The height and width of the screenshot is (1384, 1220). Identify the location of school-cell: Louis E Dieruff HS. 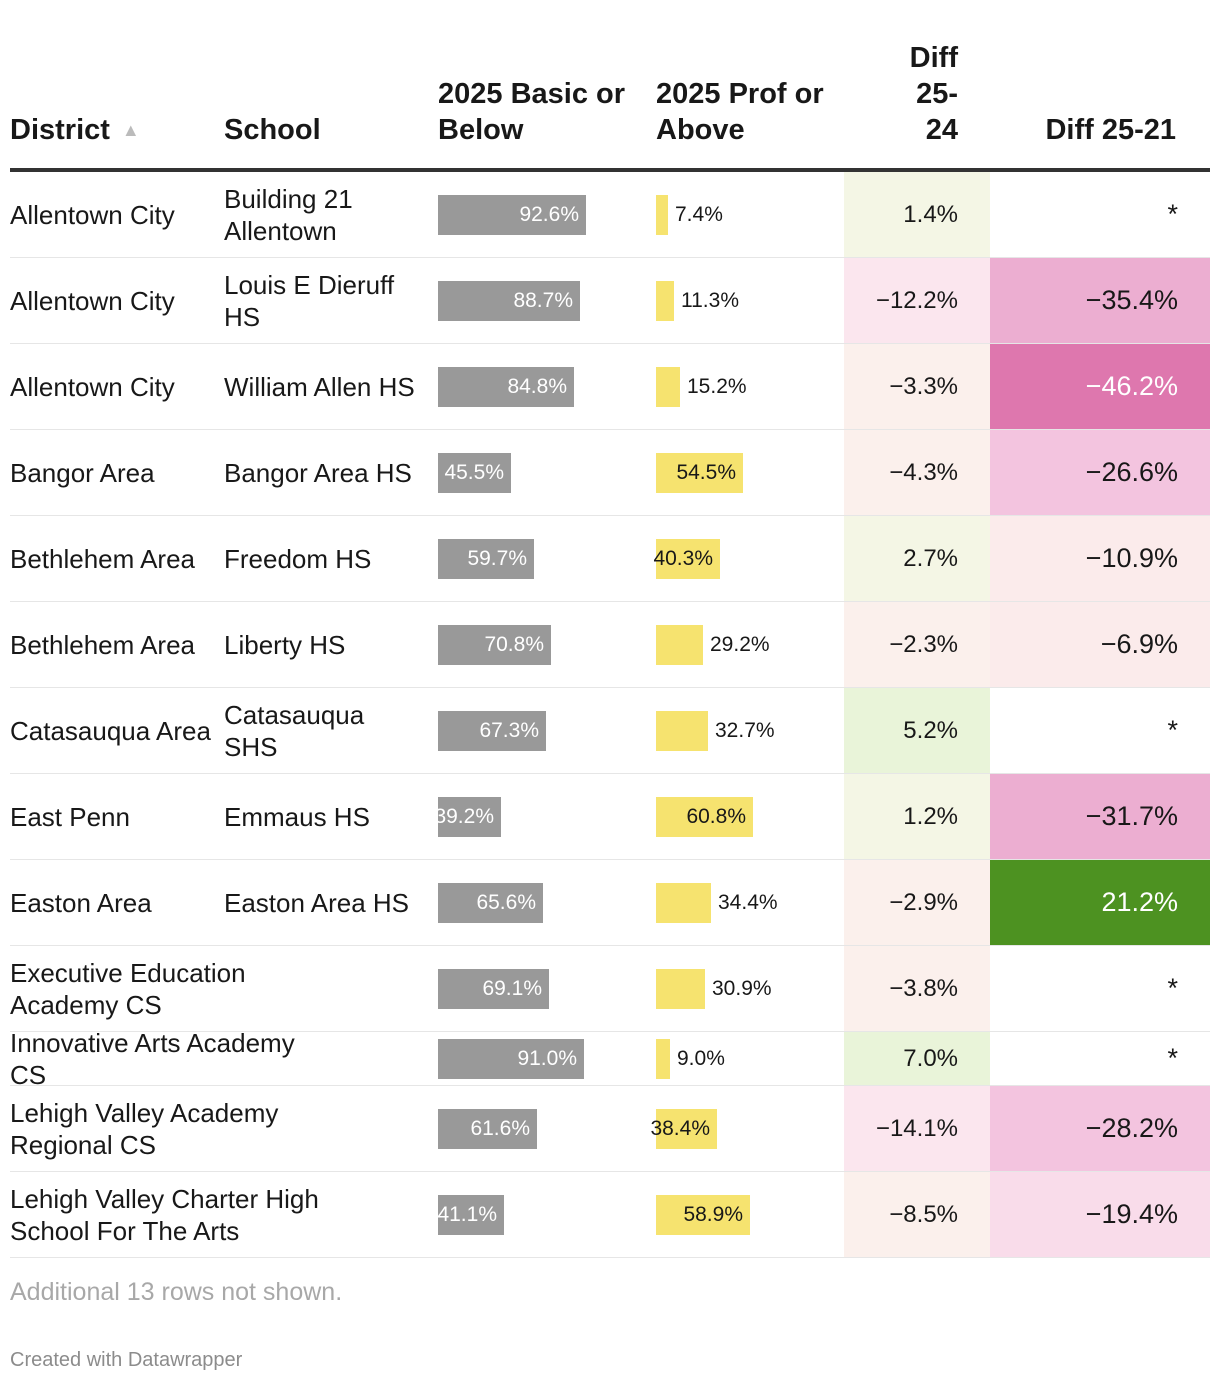
(309, 300).